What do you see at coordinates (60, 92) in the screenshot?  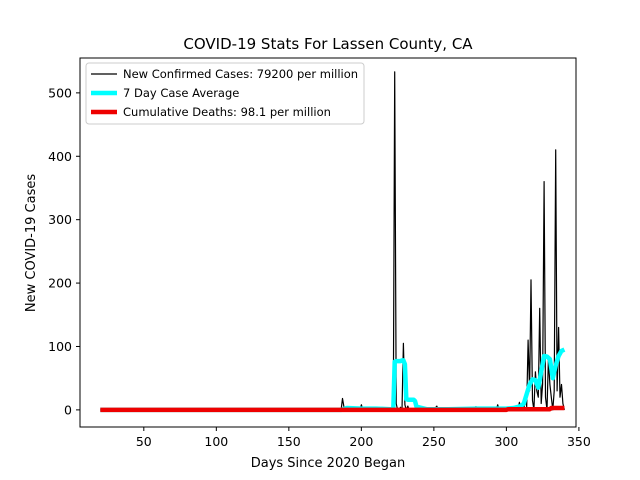 I see `y-tick-label: 500` at bounding box center [60, 92].